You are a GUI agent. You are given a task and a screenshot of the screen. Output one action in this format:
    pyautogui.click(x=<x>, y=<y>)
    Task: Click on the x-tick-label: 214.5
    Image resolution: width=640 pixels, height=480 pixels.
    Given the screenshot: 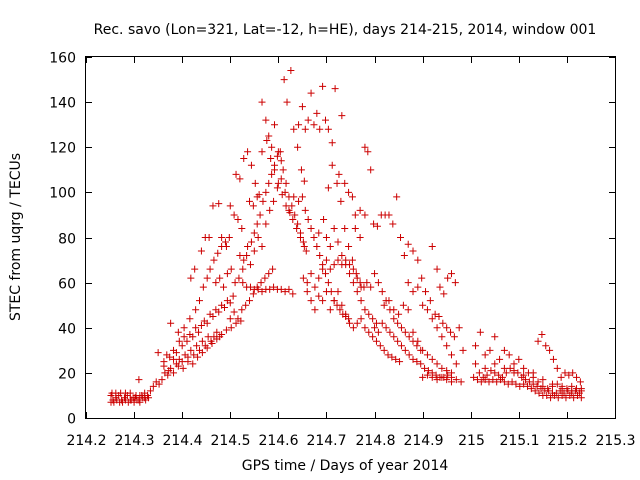 What is the action you would take?
    pyautogui.click(x=230, y=441)
    